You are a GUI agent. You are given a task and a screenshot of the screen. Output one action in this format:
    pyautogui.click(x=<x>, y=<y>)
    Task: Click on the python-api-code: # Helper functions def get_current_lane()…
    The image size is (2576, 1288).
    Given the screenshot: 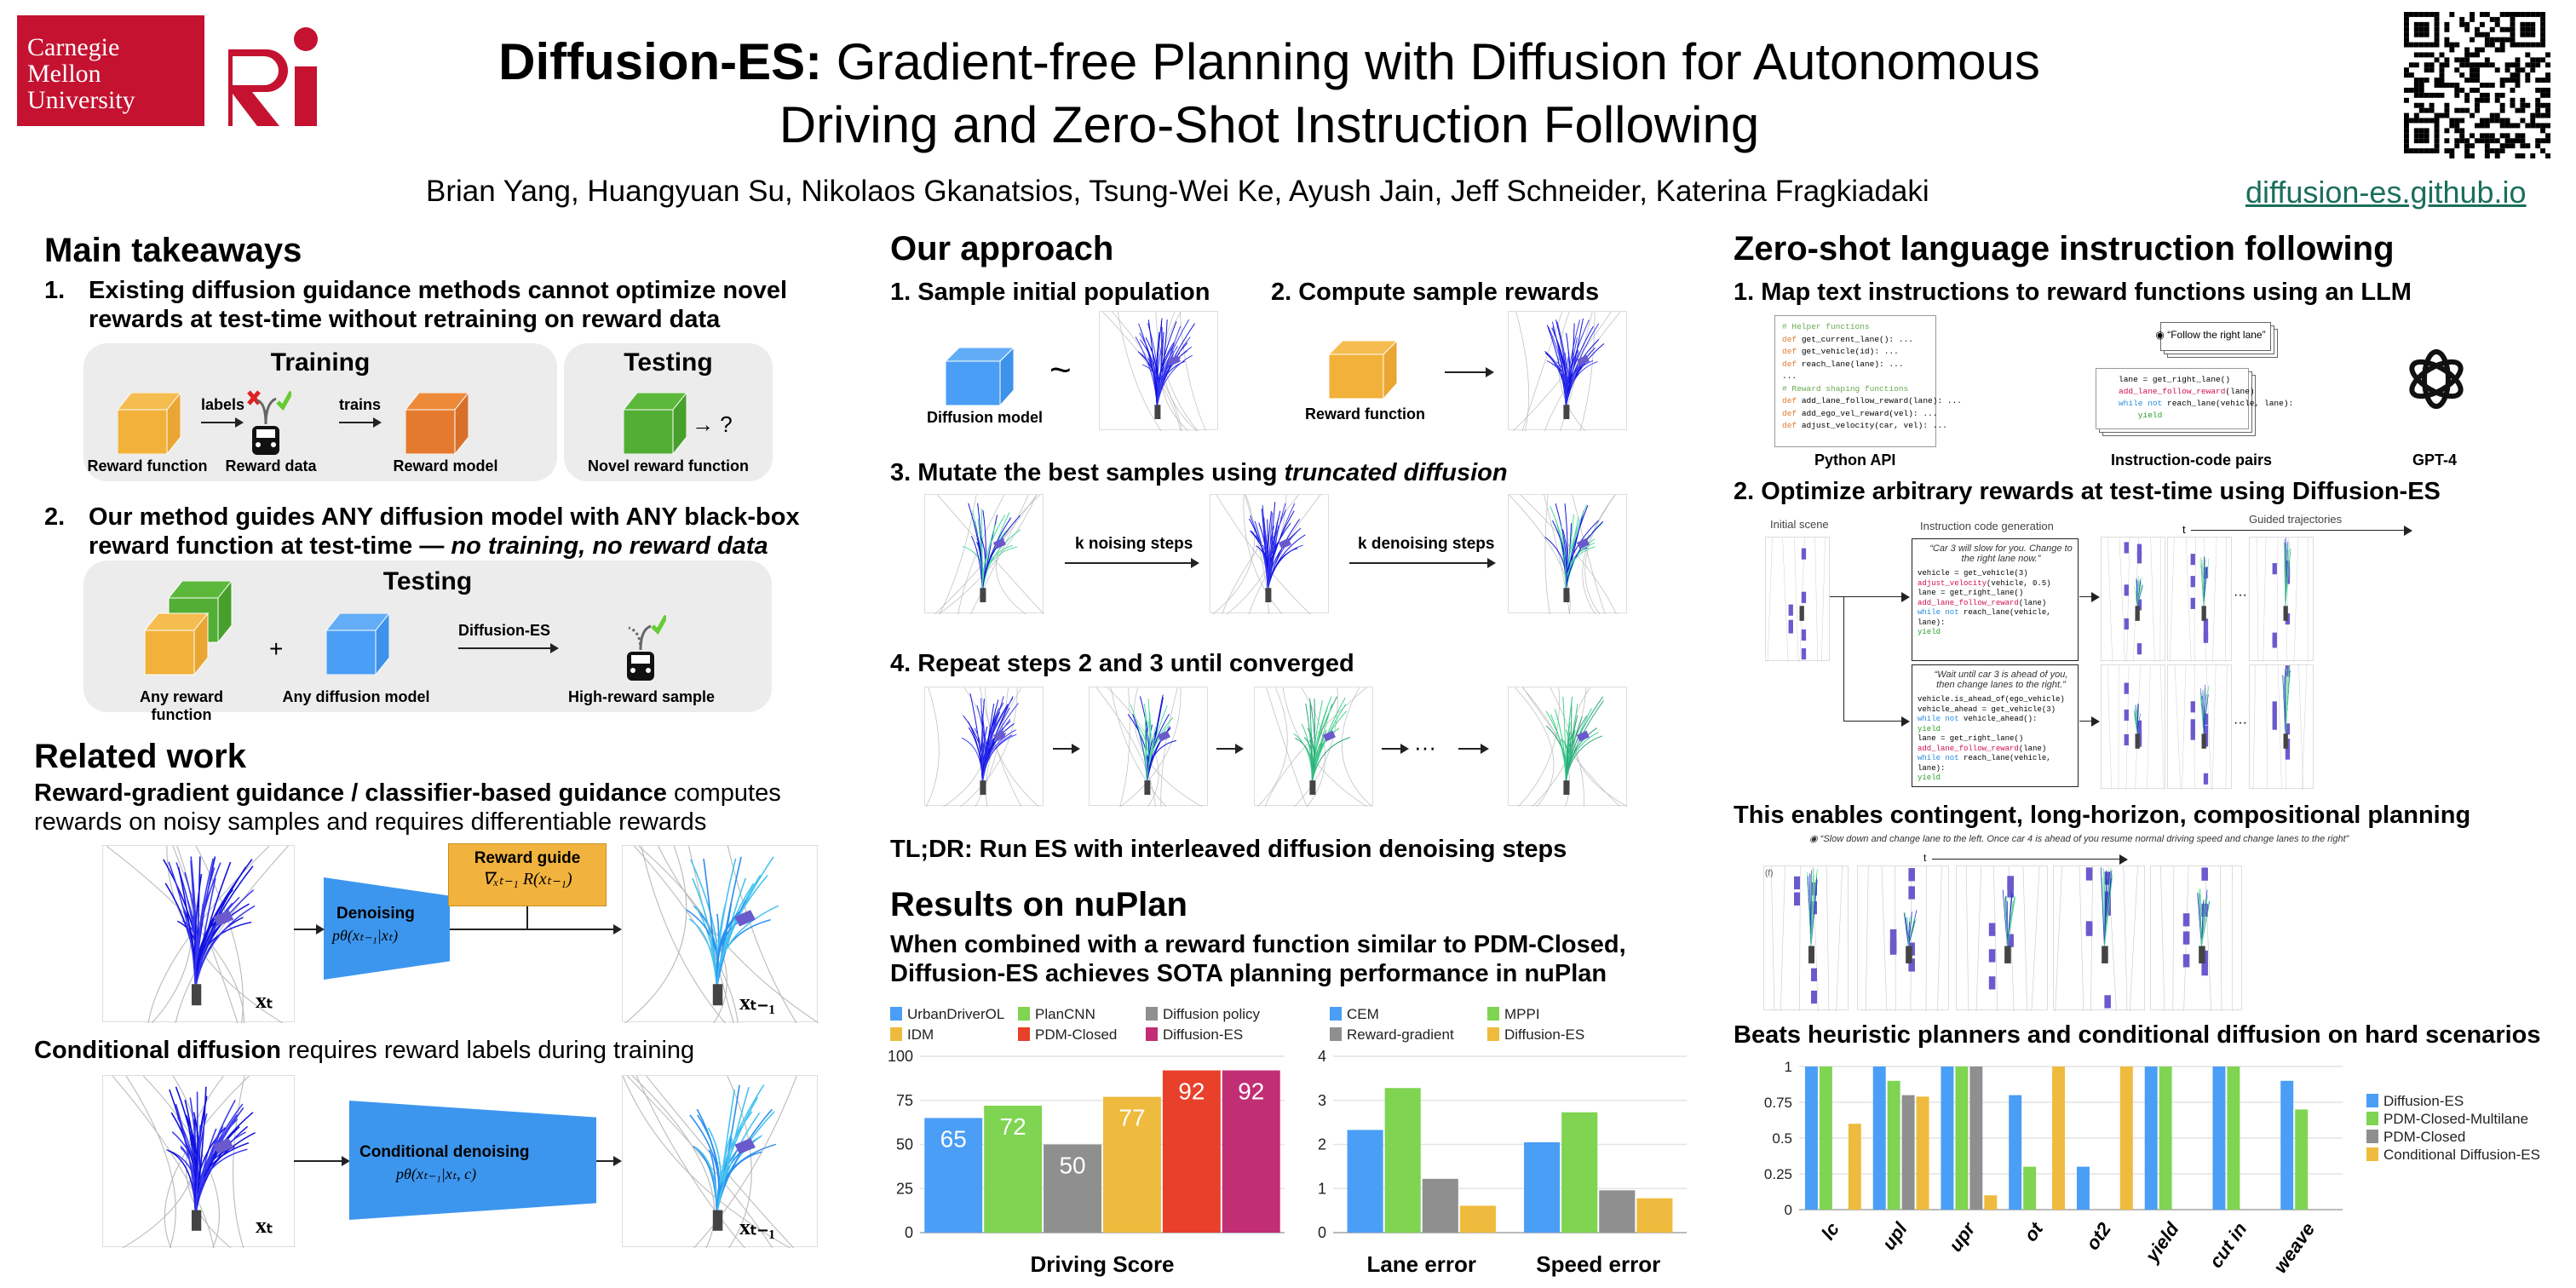 What is the action you would take?
    pyautogui.click(x=1868, y=381)
    